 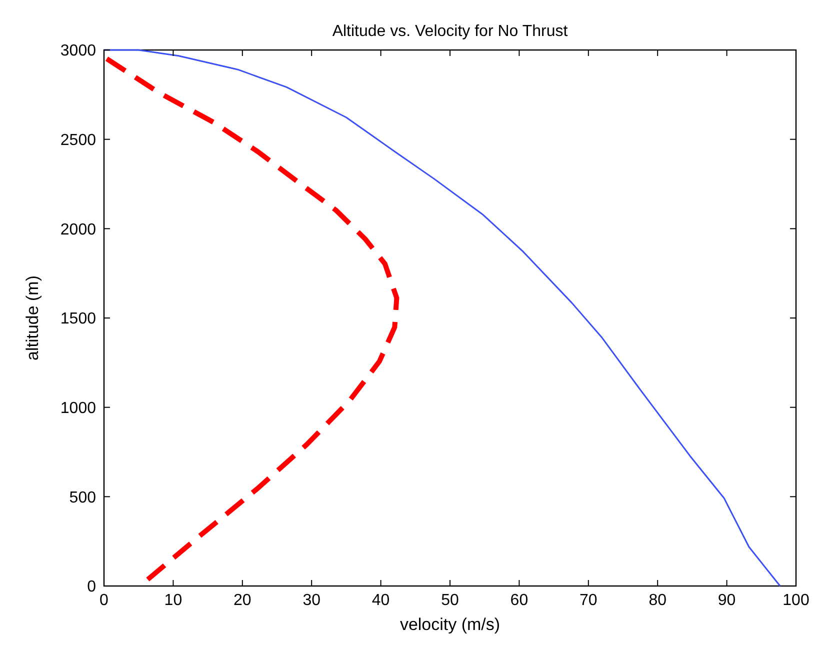 What do you see at coordinates (450, 600) in the screenshot?
I see `x-tick-label: 50` at bounding box center [450, 600].